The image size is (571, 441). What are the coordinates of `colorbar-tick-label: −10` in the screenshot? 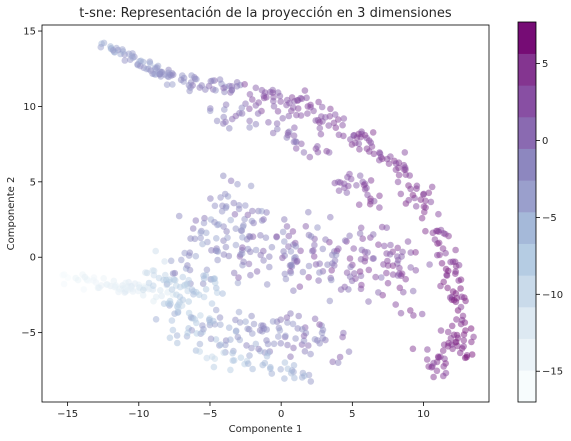 It's located at (552, 295).